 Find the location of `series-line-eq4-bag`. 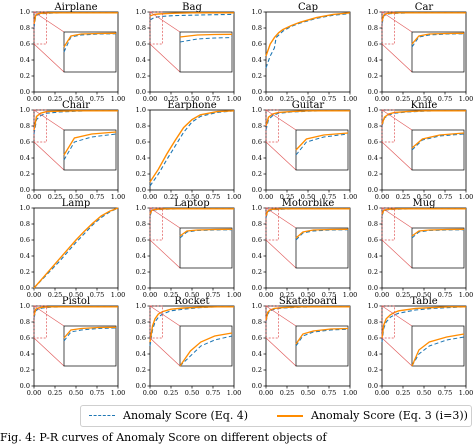

series-line-eq4-bag is located at coordinates (192, 17).